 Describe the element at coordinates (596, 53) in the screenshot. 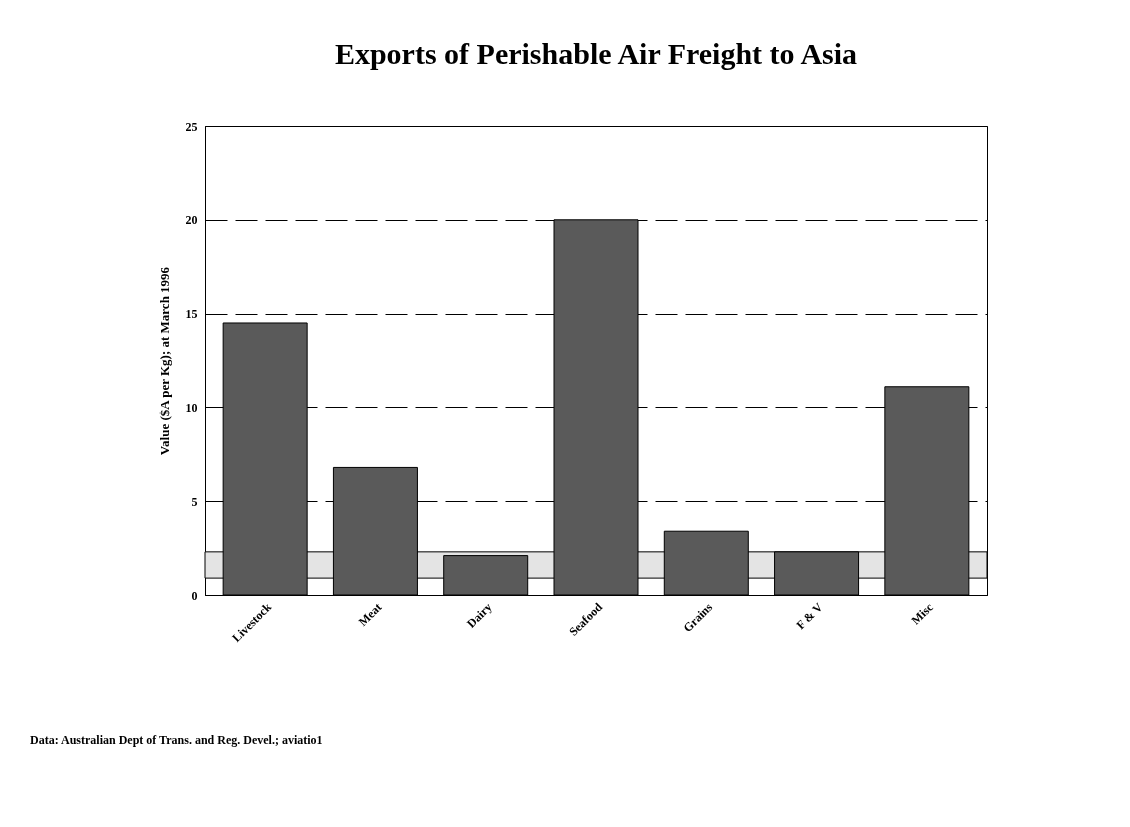

I see `chart-title: Exports of Perishable Air Freight to Asia` at that location.